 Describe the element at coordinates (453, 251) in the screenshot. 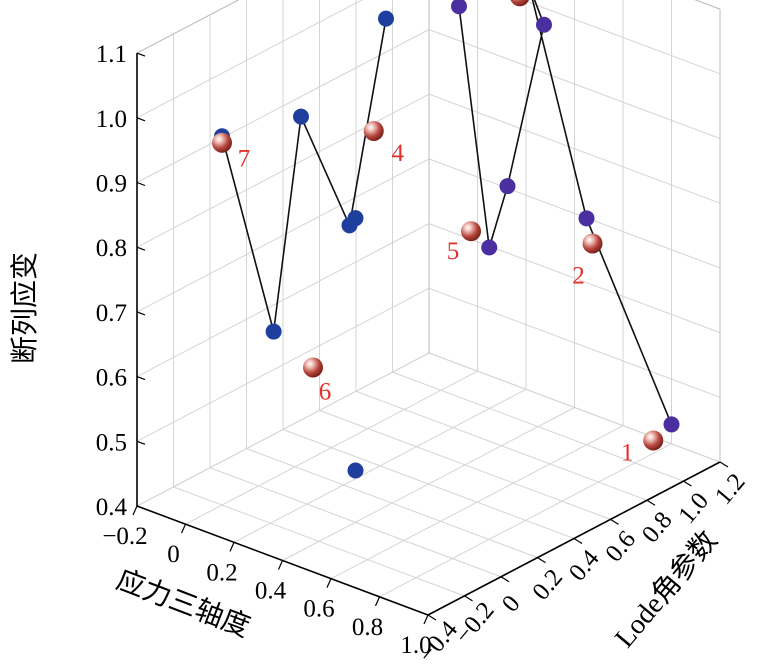

I see `point-label: 5` at that location.